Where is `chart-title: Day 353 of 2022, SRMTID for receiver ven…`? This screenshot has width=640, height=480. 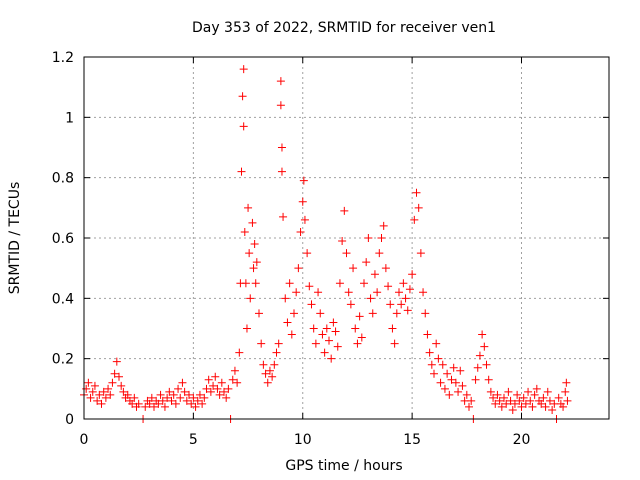
chart-title: Day 353 of 2022, SRMTID for receiver ven… is located at coordinates (344, 28).